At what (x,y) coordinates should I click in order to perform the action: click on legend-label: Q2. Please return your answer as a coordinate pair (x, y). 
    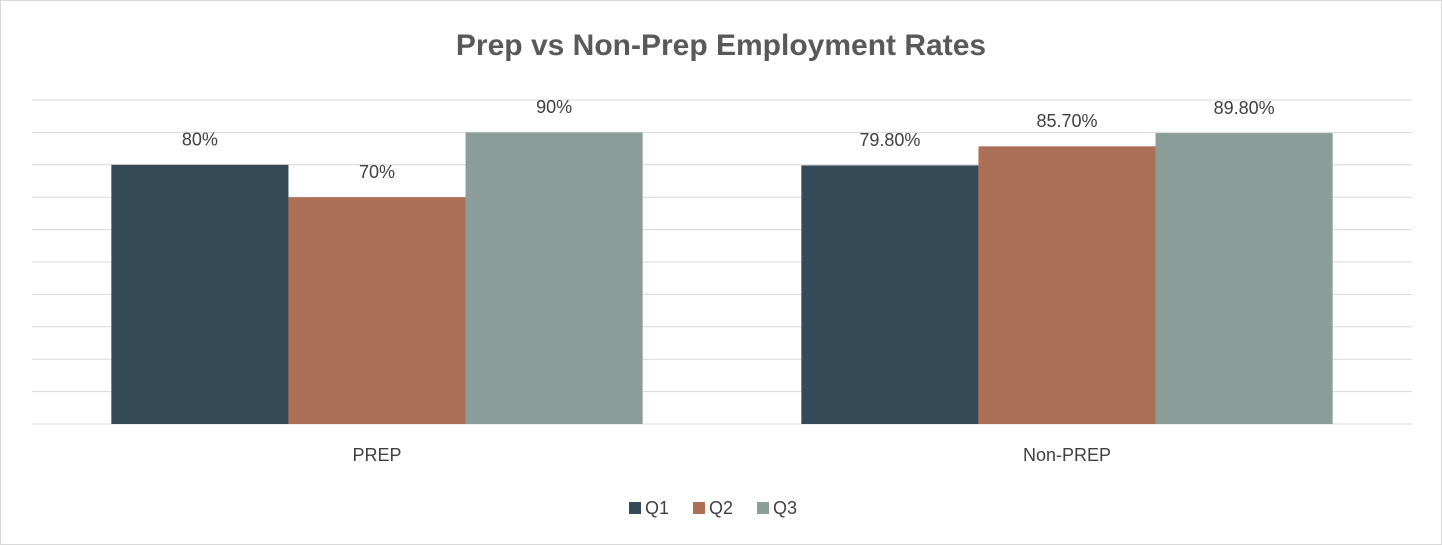
    Looking at the image, I should click on (721, 508).